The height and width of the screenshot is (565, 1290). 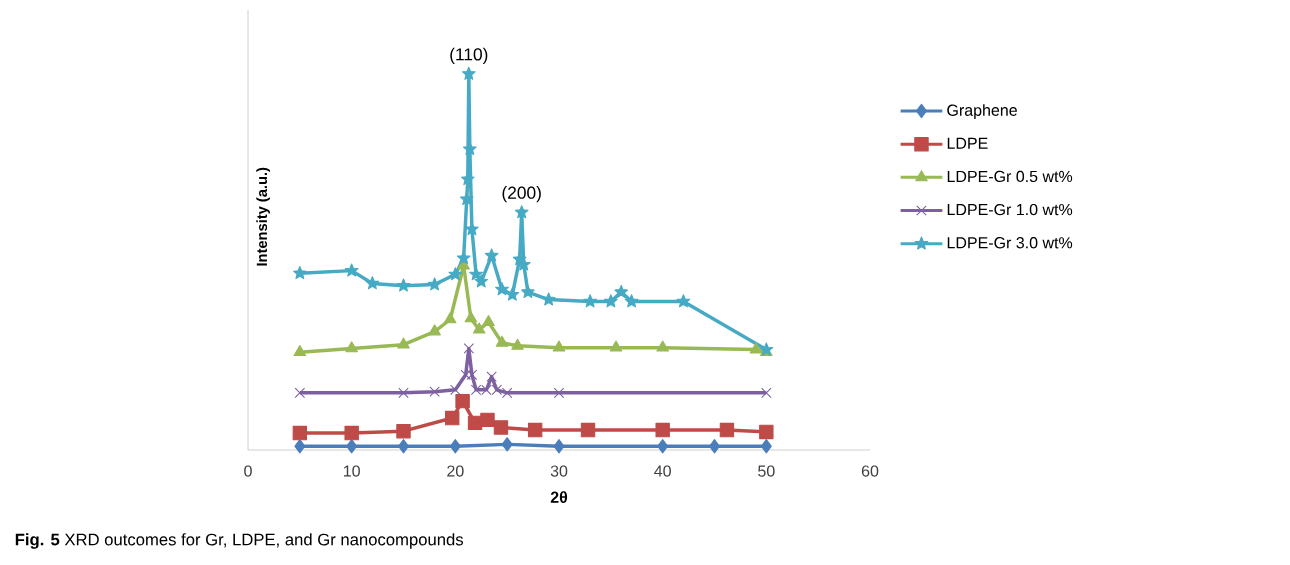 I want to click on x-tick-label: 40, so click(x=662, y=471).